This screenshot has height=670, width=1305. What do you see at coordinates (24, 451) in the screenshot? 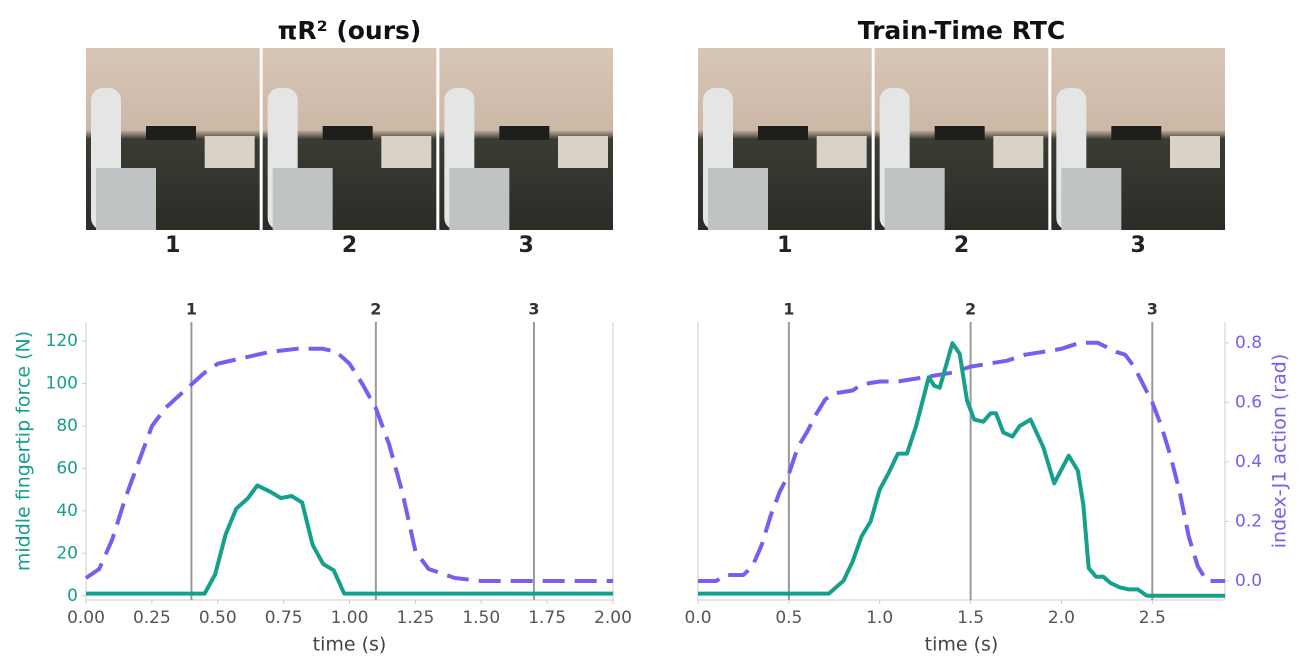
I see `y-axis-label: middle fingertip force (N)` at bounding box center [24, 451].